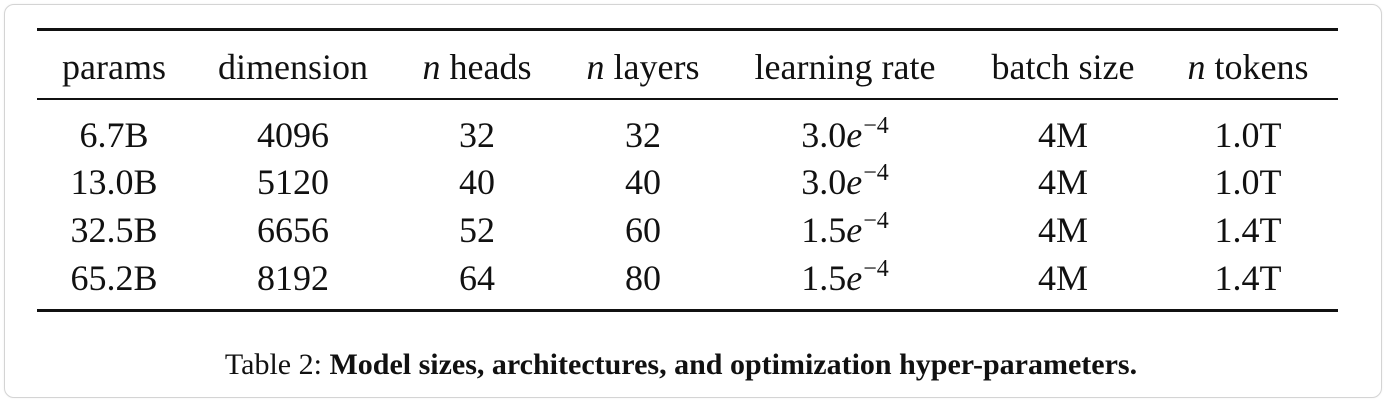  I want to click on top-rule, so click(687, 29).